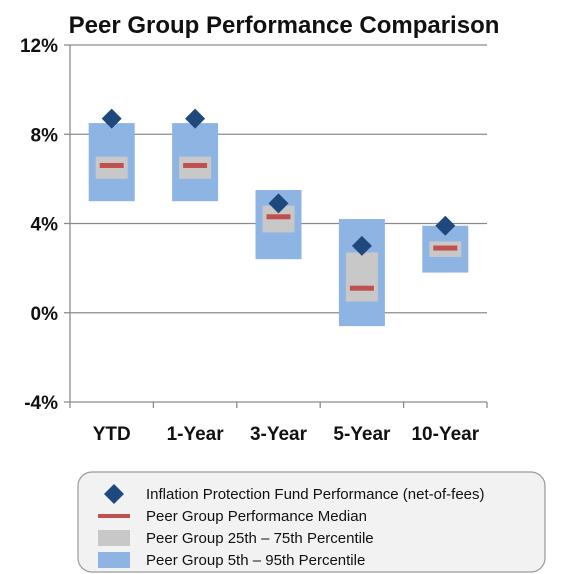  I want to click on legend-label: Peer Group Performance Median, so click(256, 516).